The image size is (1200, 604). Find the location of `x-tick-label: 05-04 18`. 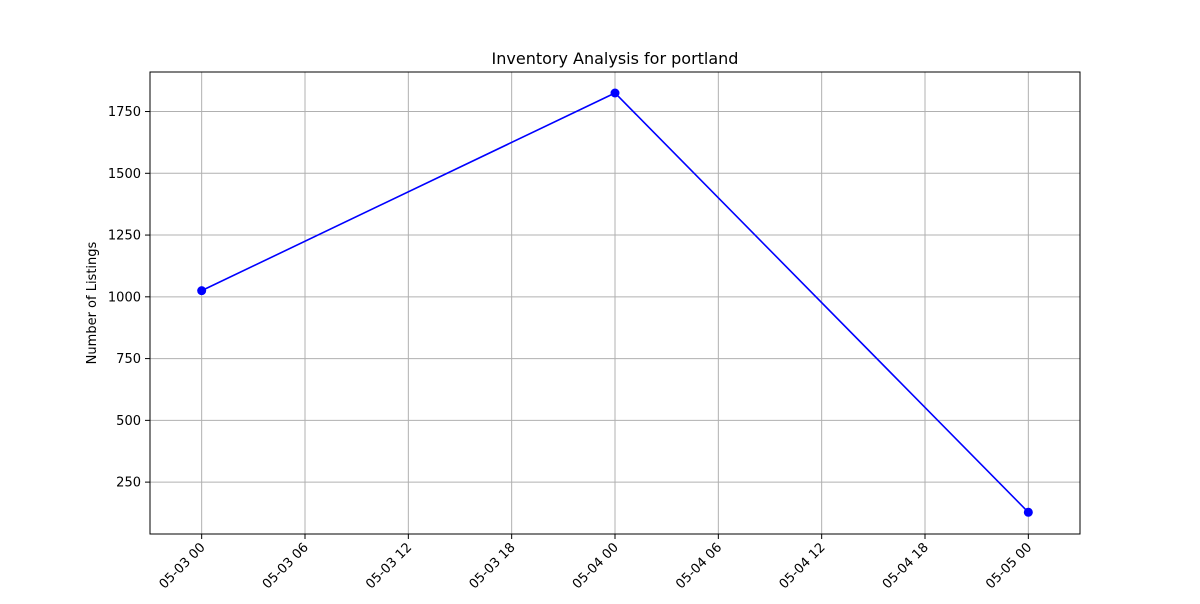

x-tick-label: 05-04 18 is located at coordinates (906, 566).